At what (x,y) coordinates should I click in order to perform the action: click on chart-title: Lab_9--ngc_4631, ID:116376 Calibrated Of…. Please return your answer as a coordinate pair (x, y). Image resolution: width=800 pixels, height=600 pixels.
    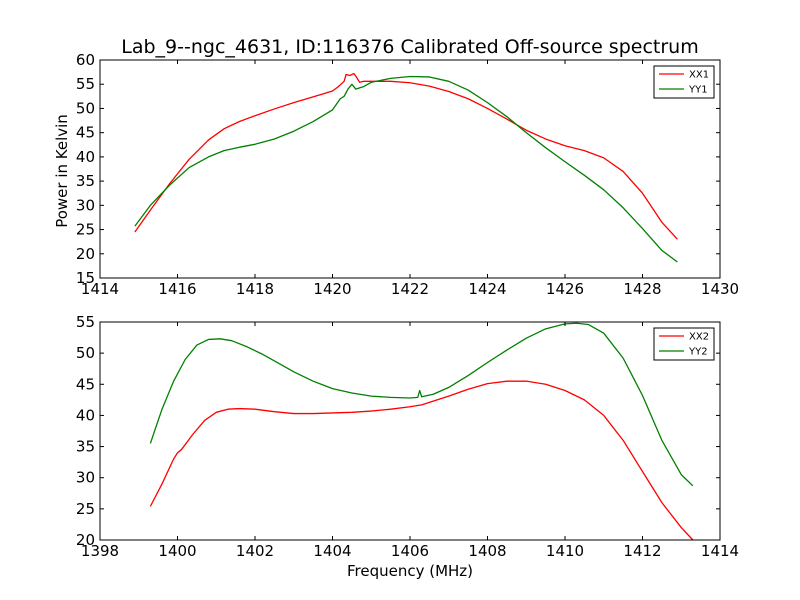
    Looking at the image, I should click on (409, 47).